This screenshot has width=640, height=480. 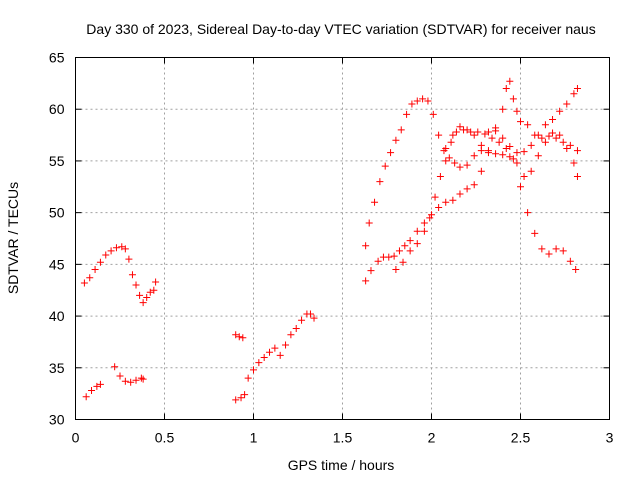 What do you see at coordinates (57, 109) in the screenshot?
I see `y-tick-label: 60` at bounding box center [57, 109].